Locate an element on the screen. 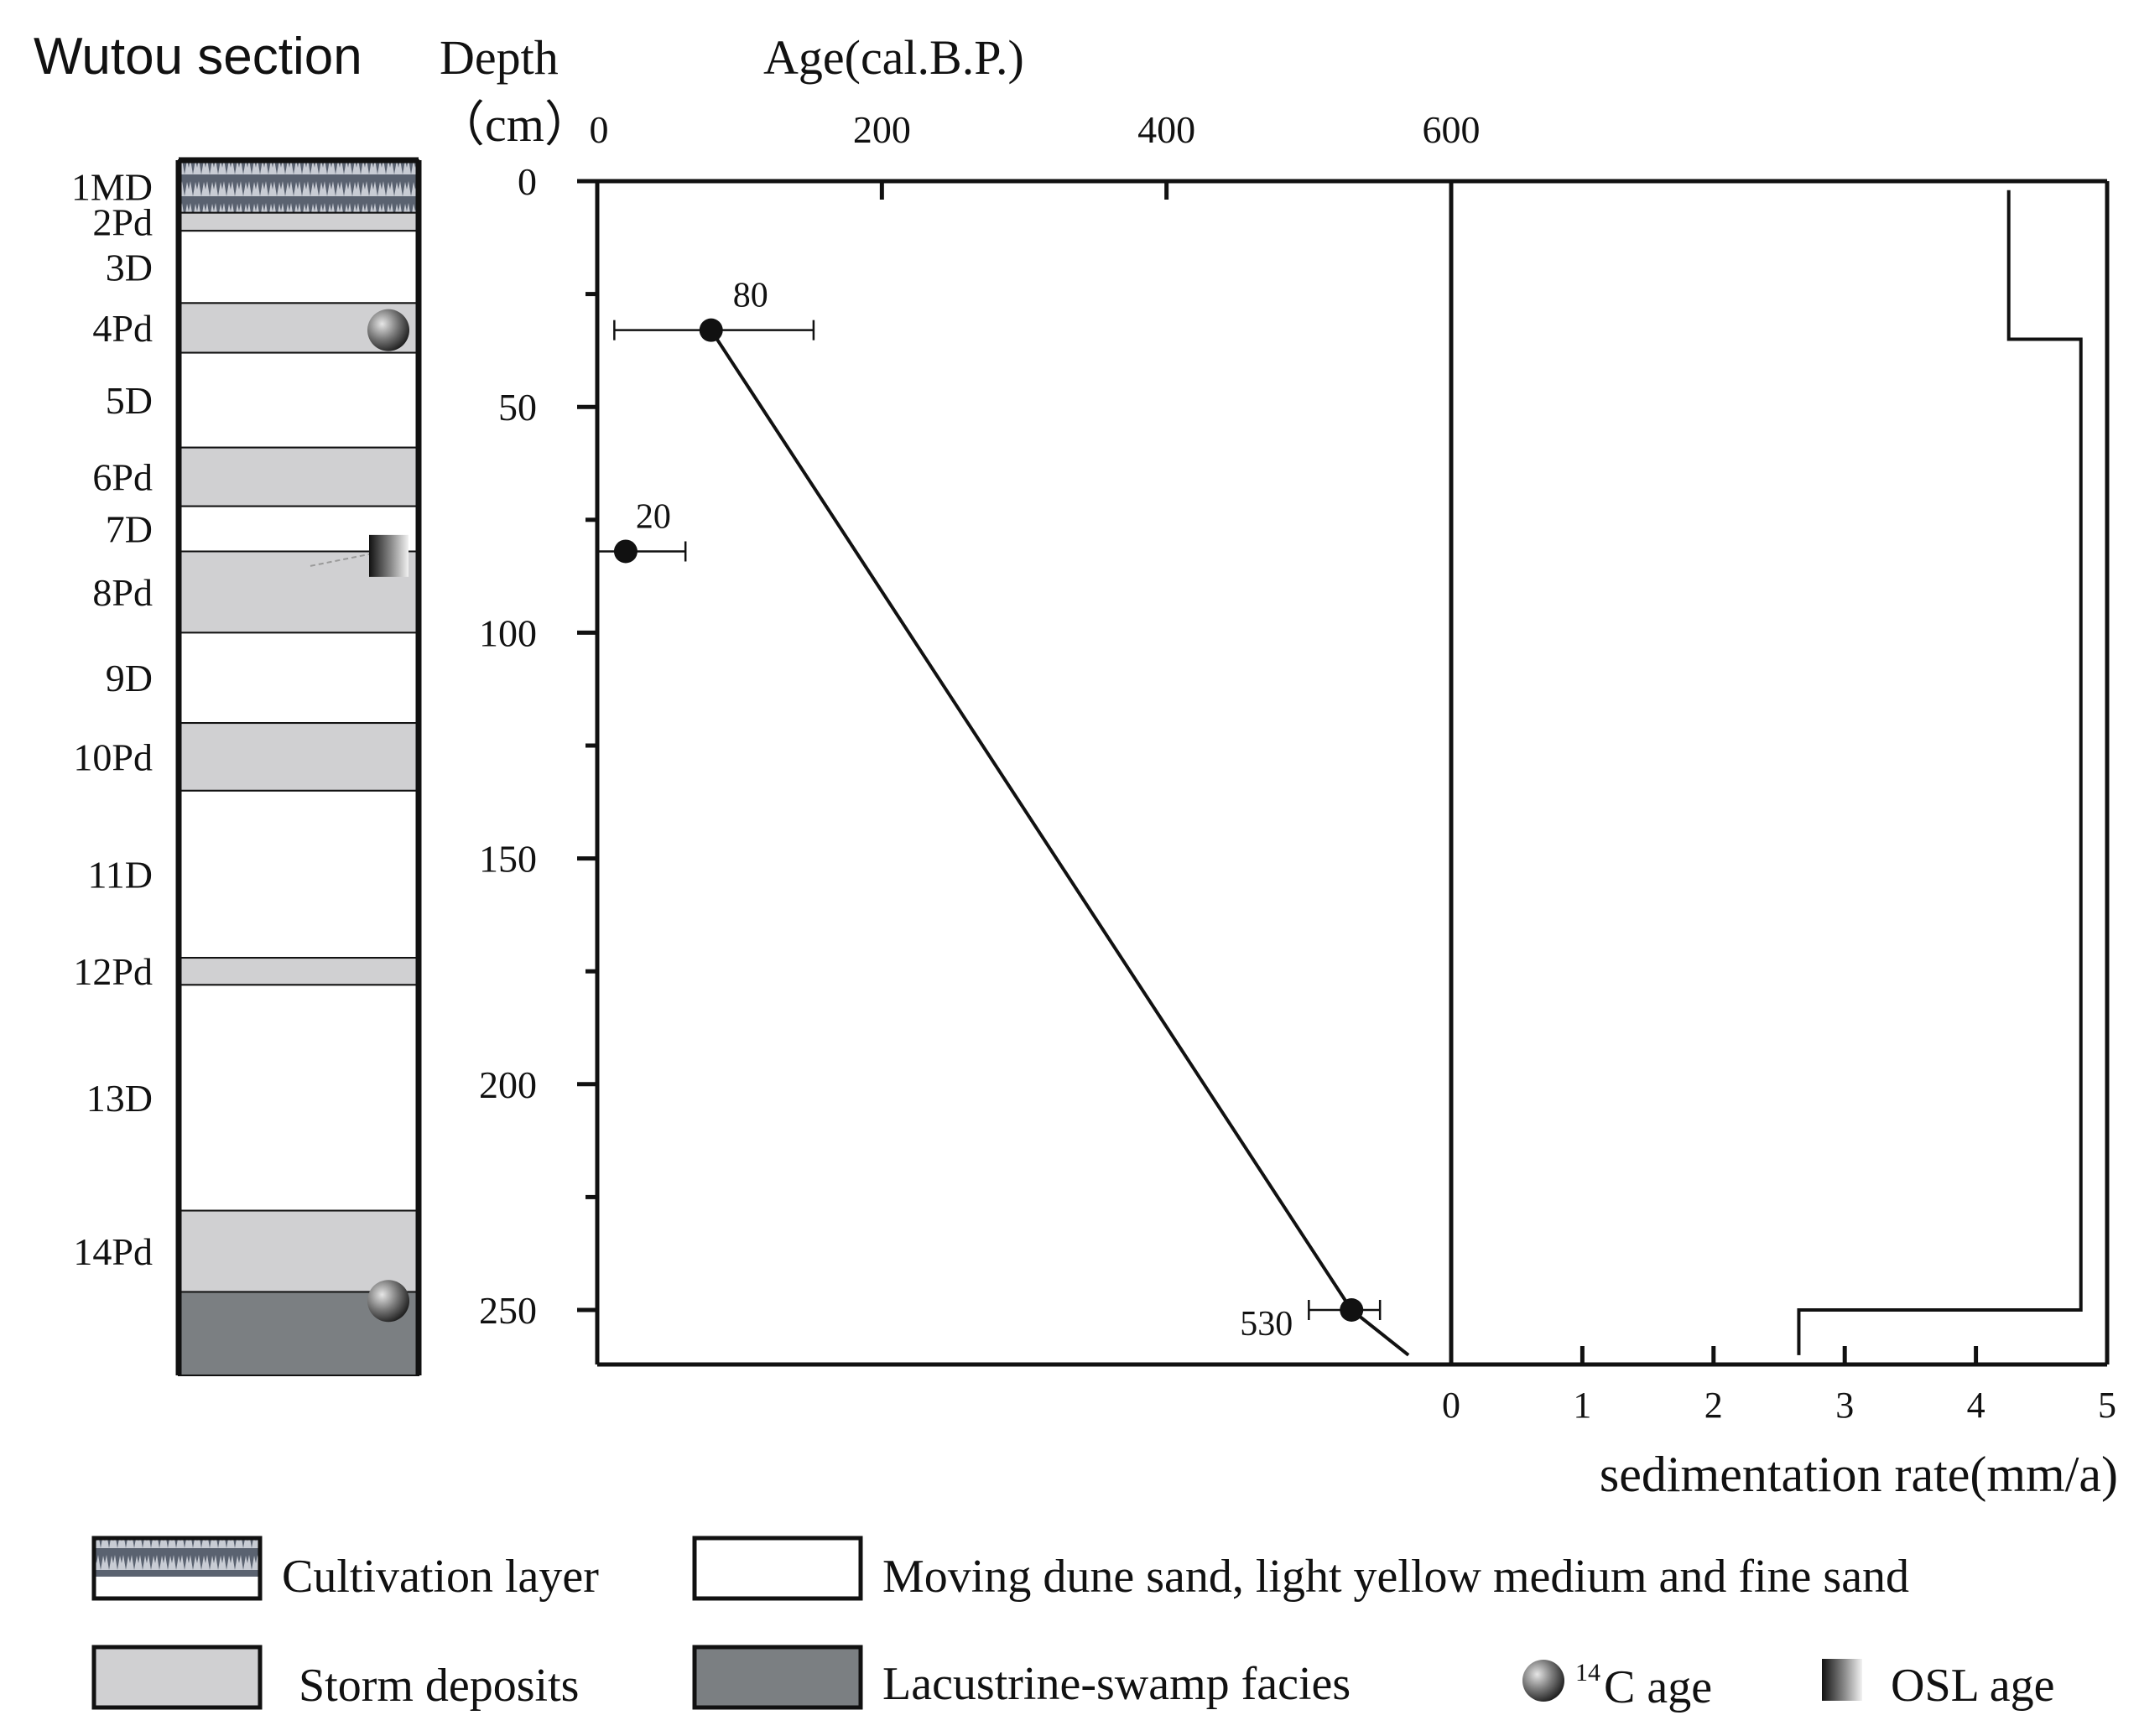  marker-osl-leader is located at coordinates (340, 560).